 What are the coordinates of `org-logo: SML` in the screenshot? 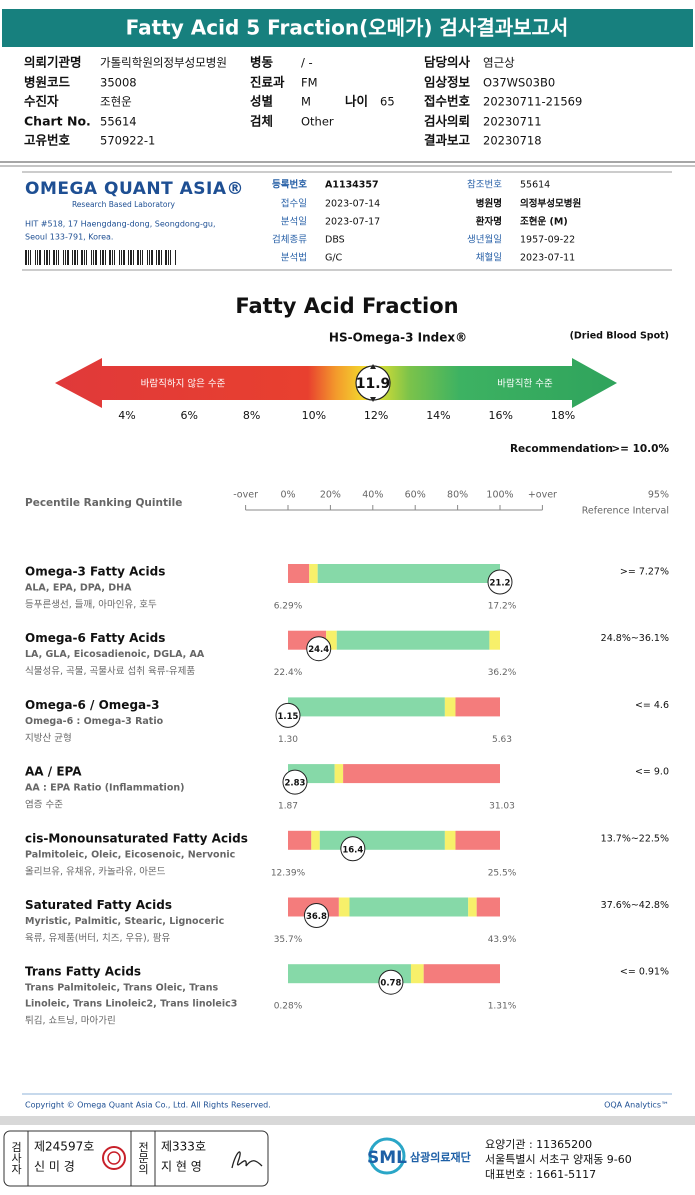 It's located at (387, 1158).